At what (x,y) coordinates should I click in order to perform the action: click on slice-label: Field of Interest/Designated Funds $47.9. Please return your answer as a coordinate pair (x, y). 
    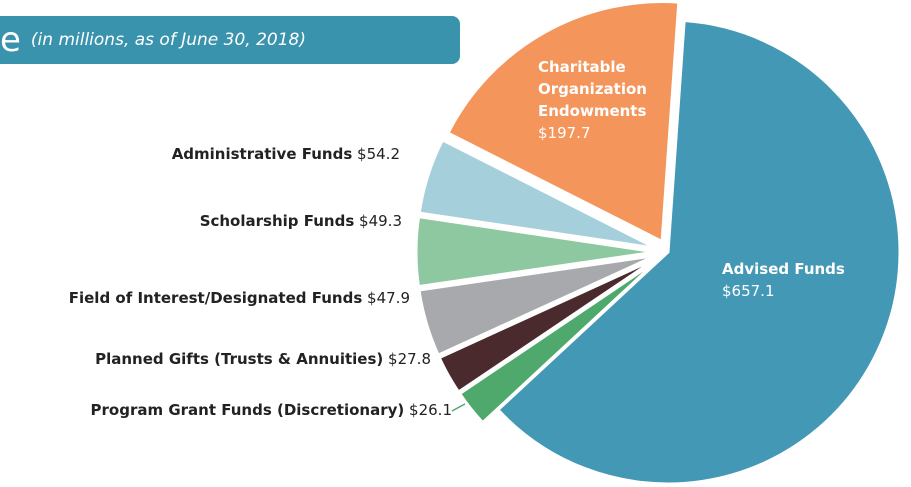
    Looking at the image, I should click on (239, 298).